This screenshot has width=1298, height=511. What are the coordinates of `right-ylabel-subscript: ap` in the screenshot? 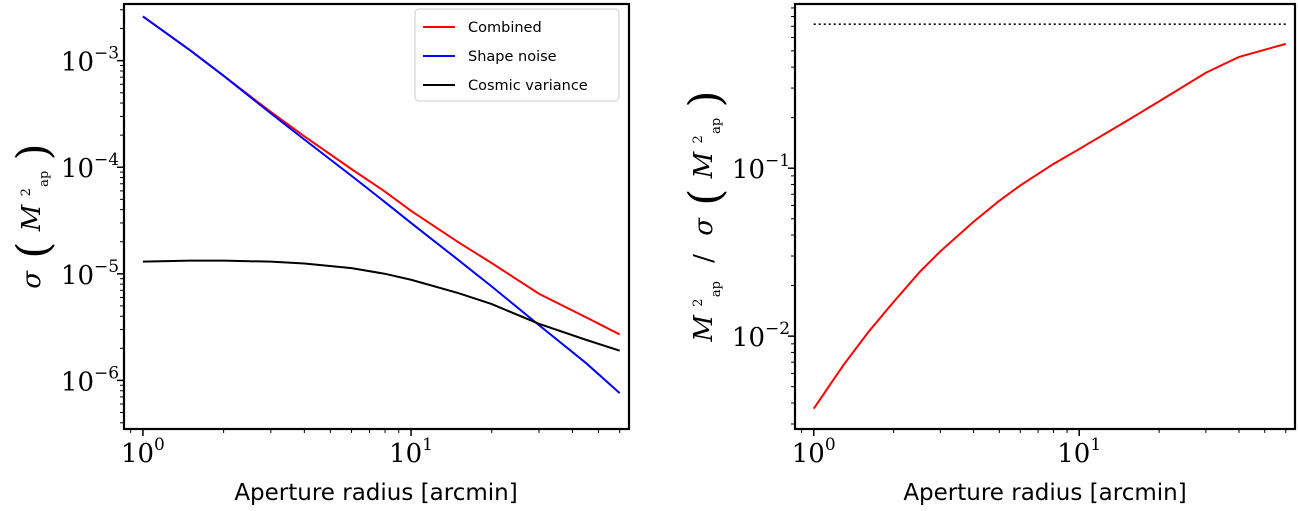 It's located at (716, 126).